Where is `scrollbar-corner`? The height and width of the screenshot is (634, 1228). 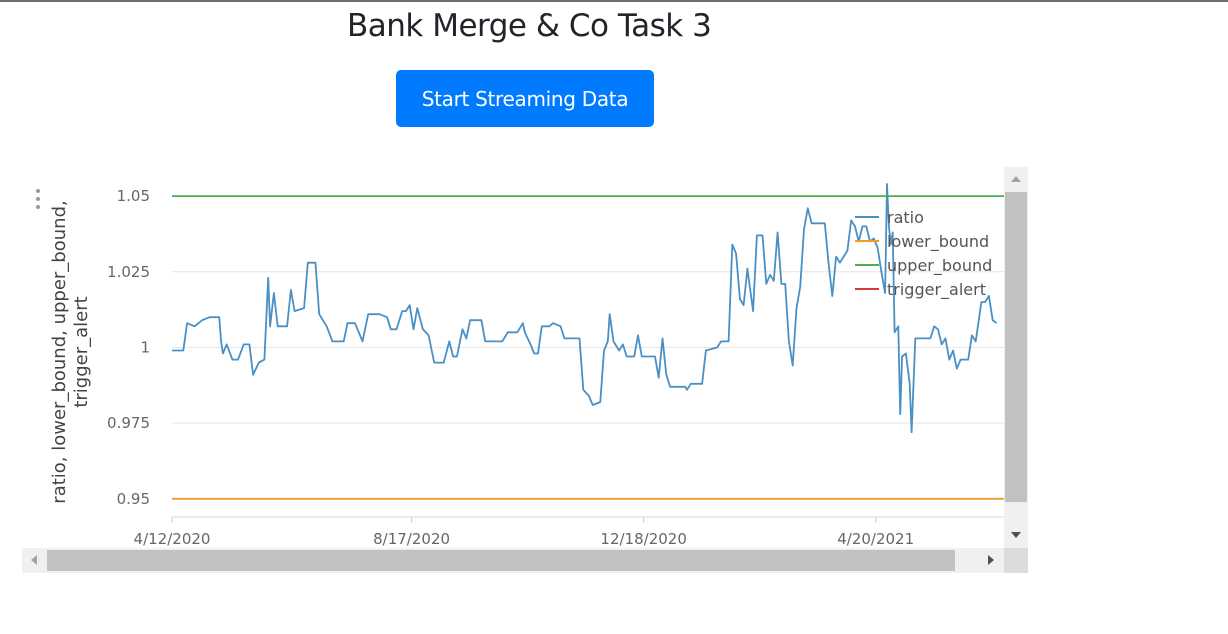 scrollbar-corner is located at coordinates (1016, 560).